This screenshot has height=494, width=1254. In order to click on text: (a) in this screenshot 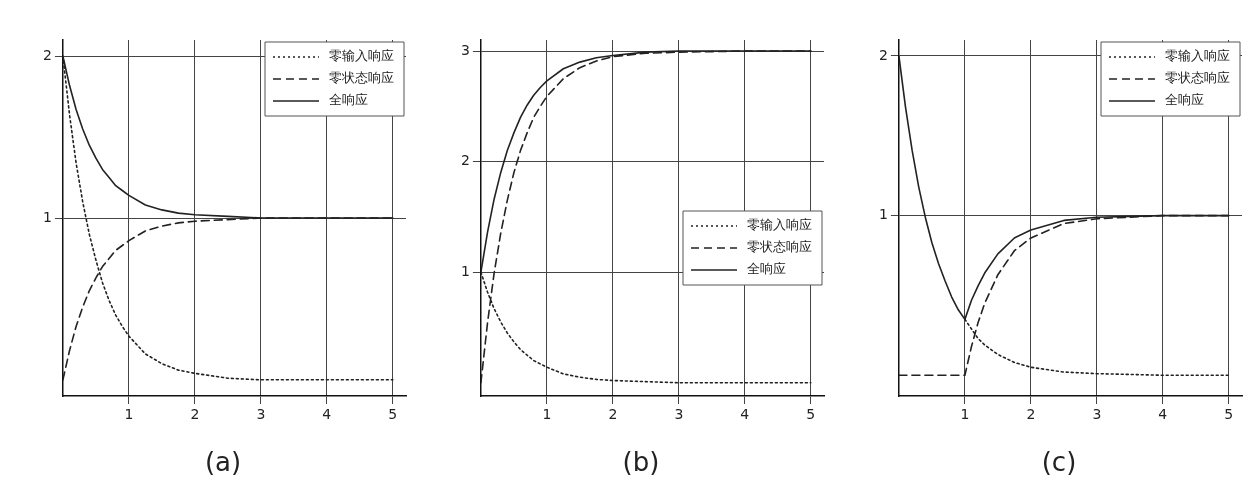, I will do `click(223, 462)`.